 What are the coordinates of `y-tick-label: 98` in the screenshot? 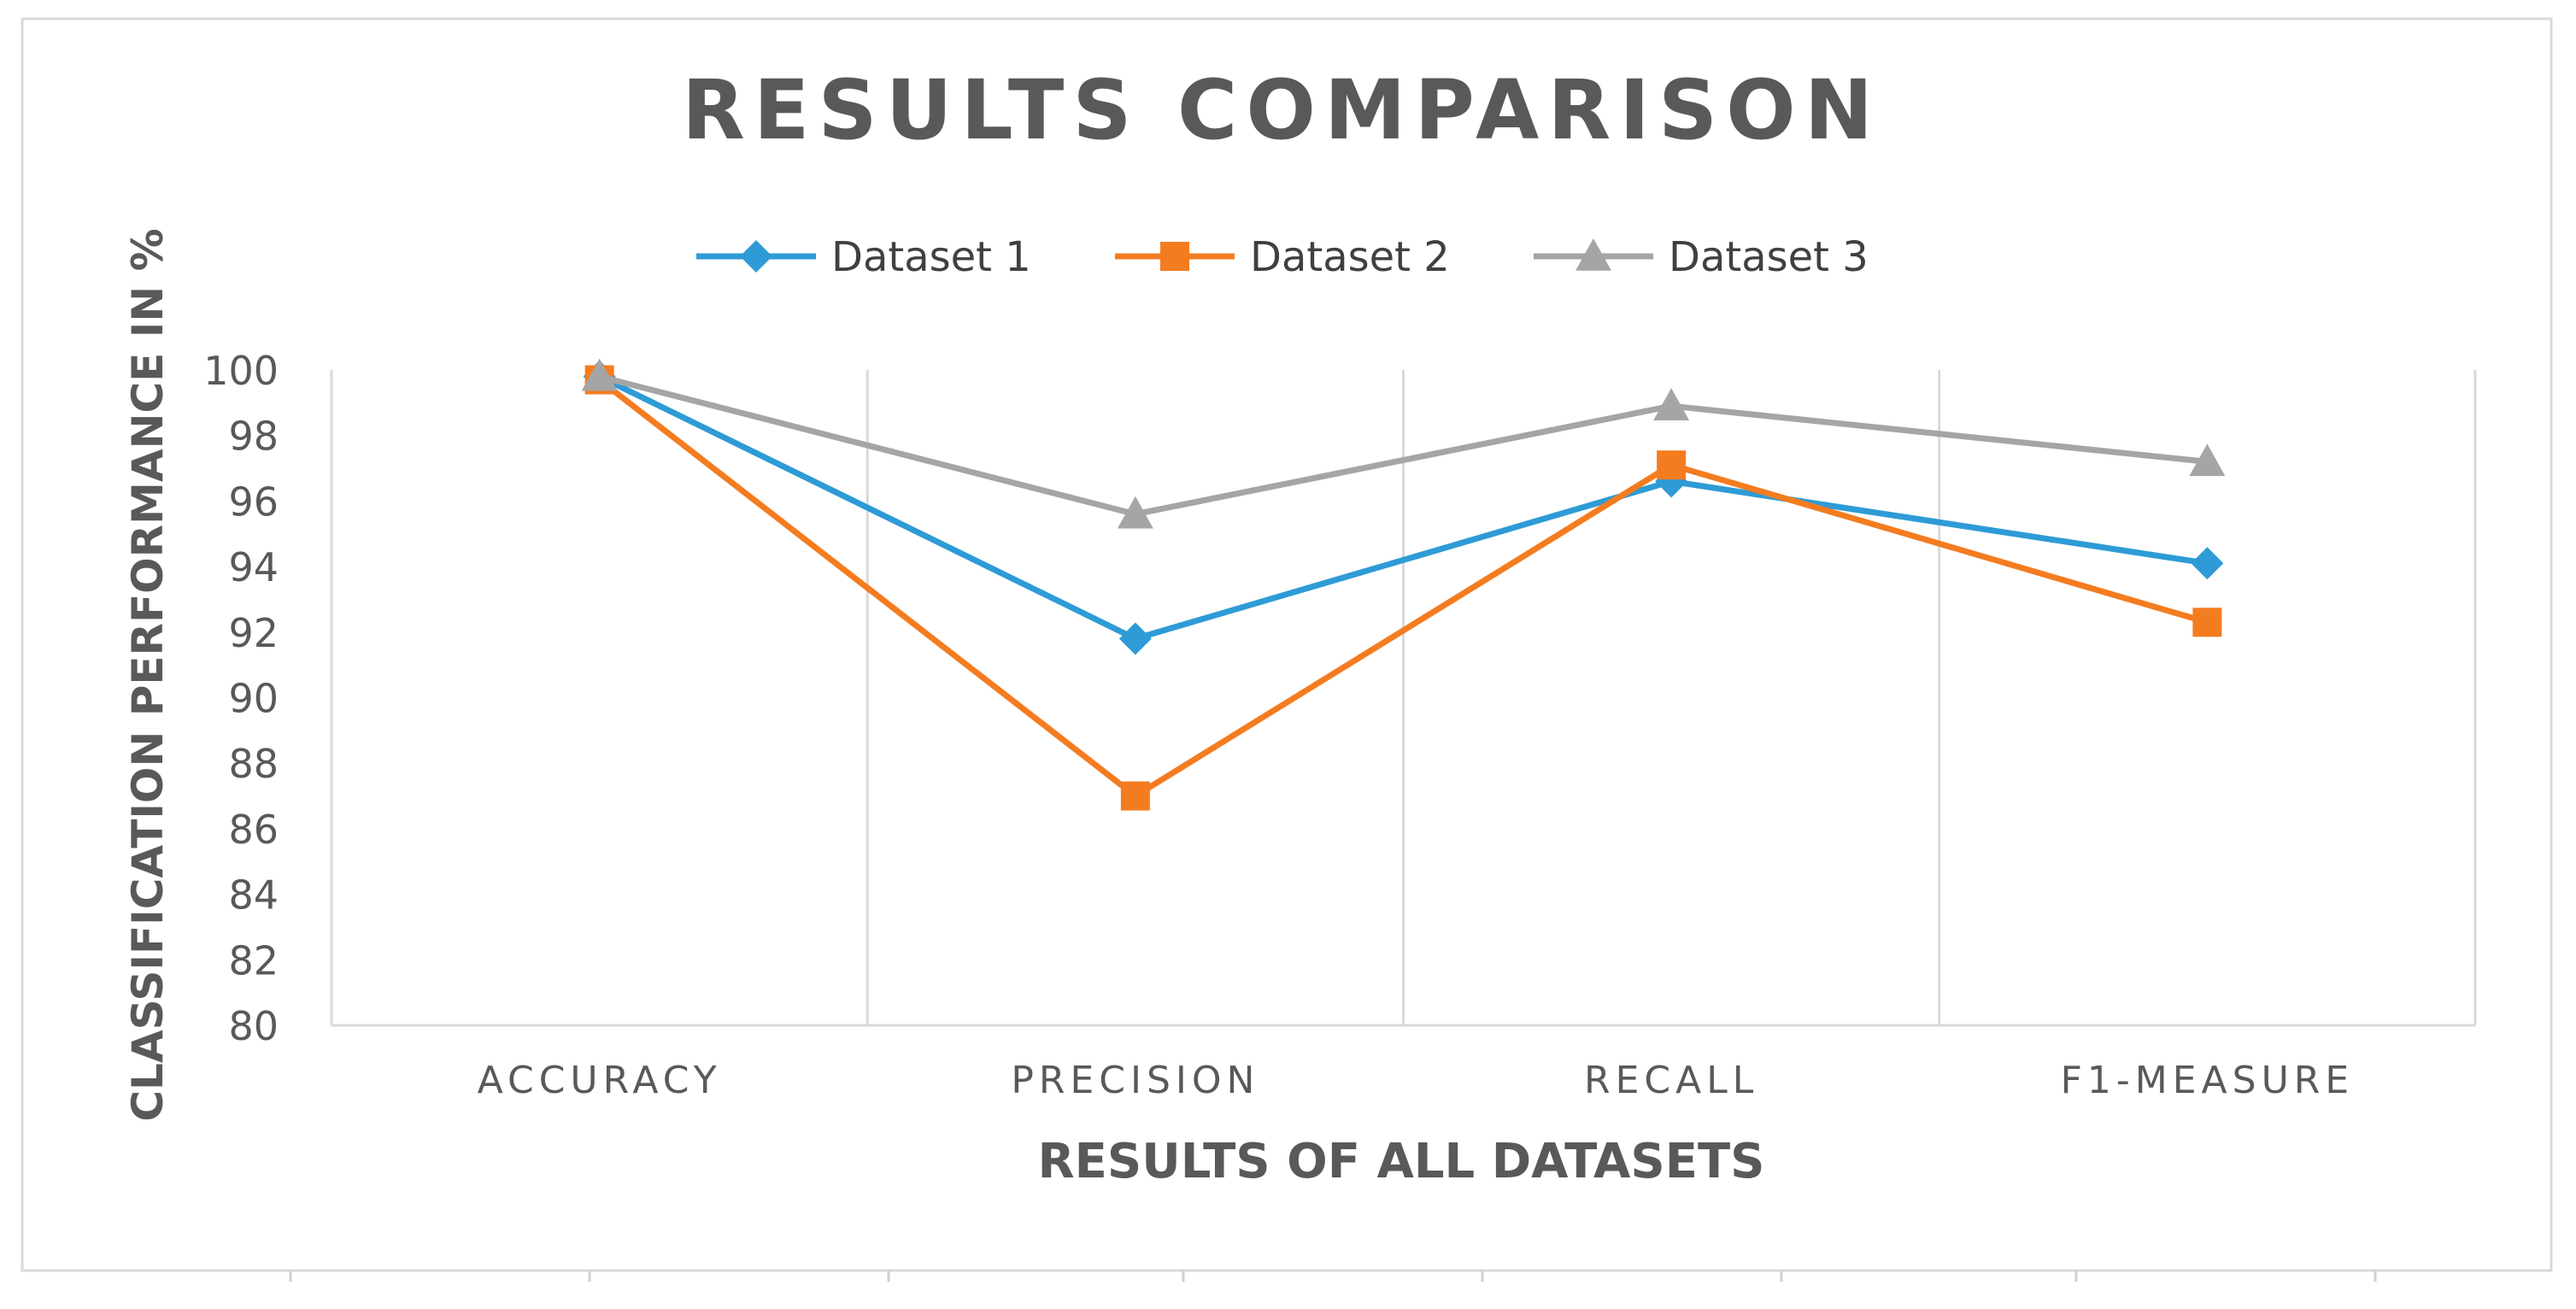 It's located at (253, 437).